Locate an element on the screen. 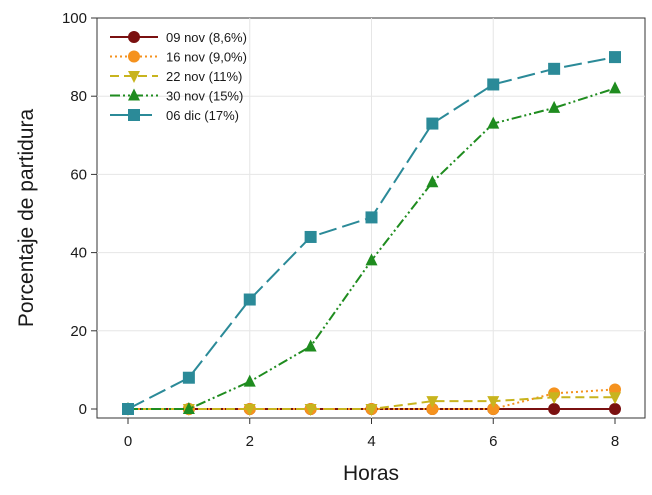 The image size is (652, 495). legend-label: 22 nov (11%) is located at coordinates (204, 76).